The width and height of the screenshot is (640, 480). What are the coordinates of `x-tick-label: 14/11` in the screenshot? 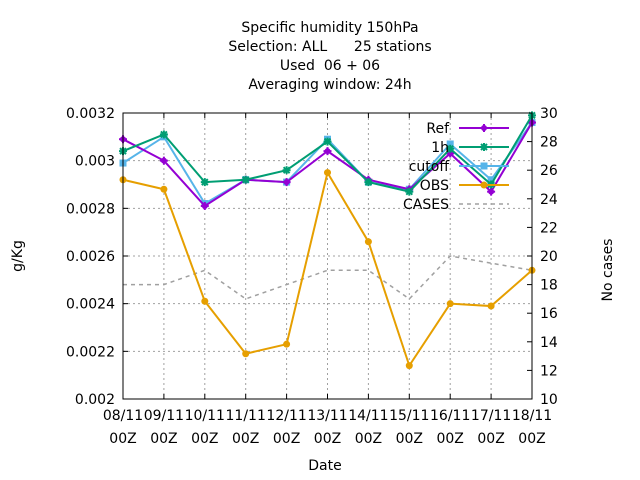 It's located at (368, 416).